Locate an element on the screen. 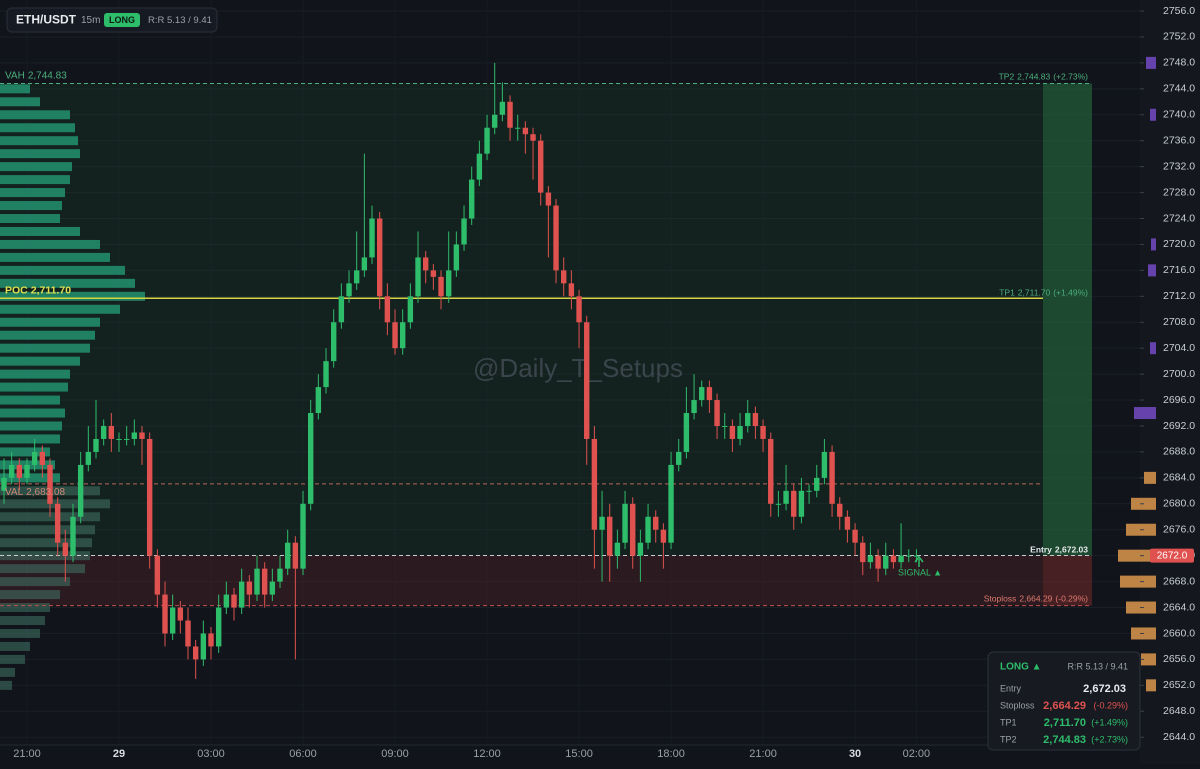  x-tick-label: 15:00 is located at coordinates (579, 754).